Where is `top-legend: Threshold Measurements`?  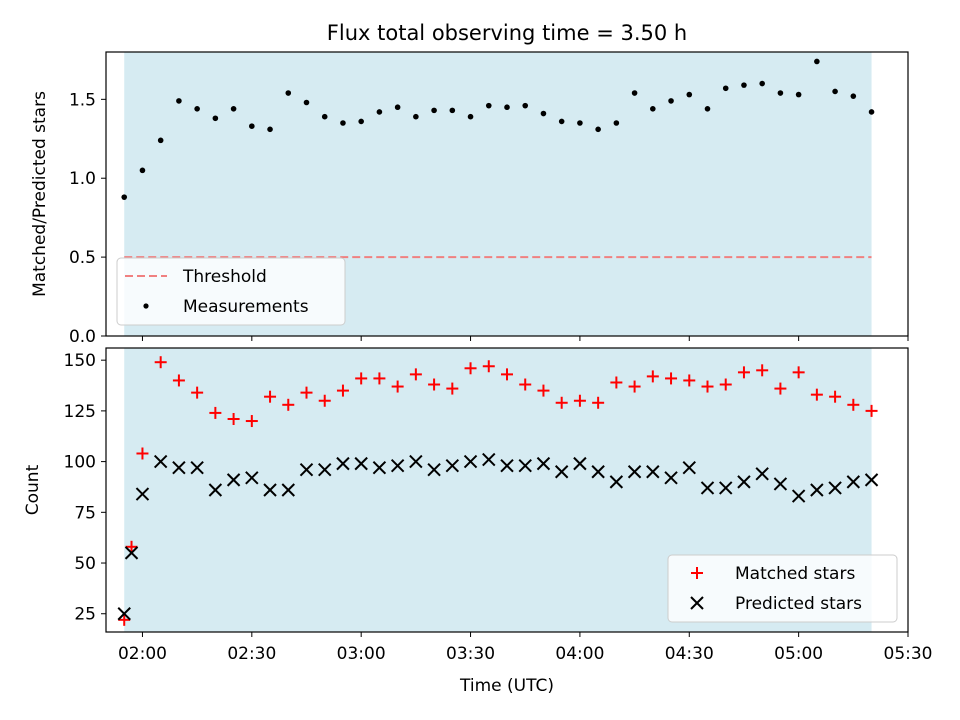
top-legend: Threshold Measurements is located at coordinates (231, 291).